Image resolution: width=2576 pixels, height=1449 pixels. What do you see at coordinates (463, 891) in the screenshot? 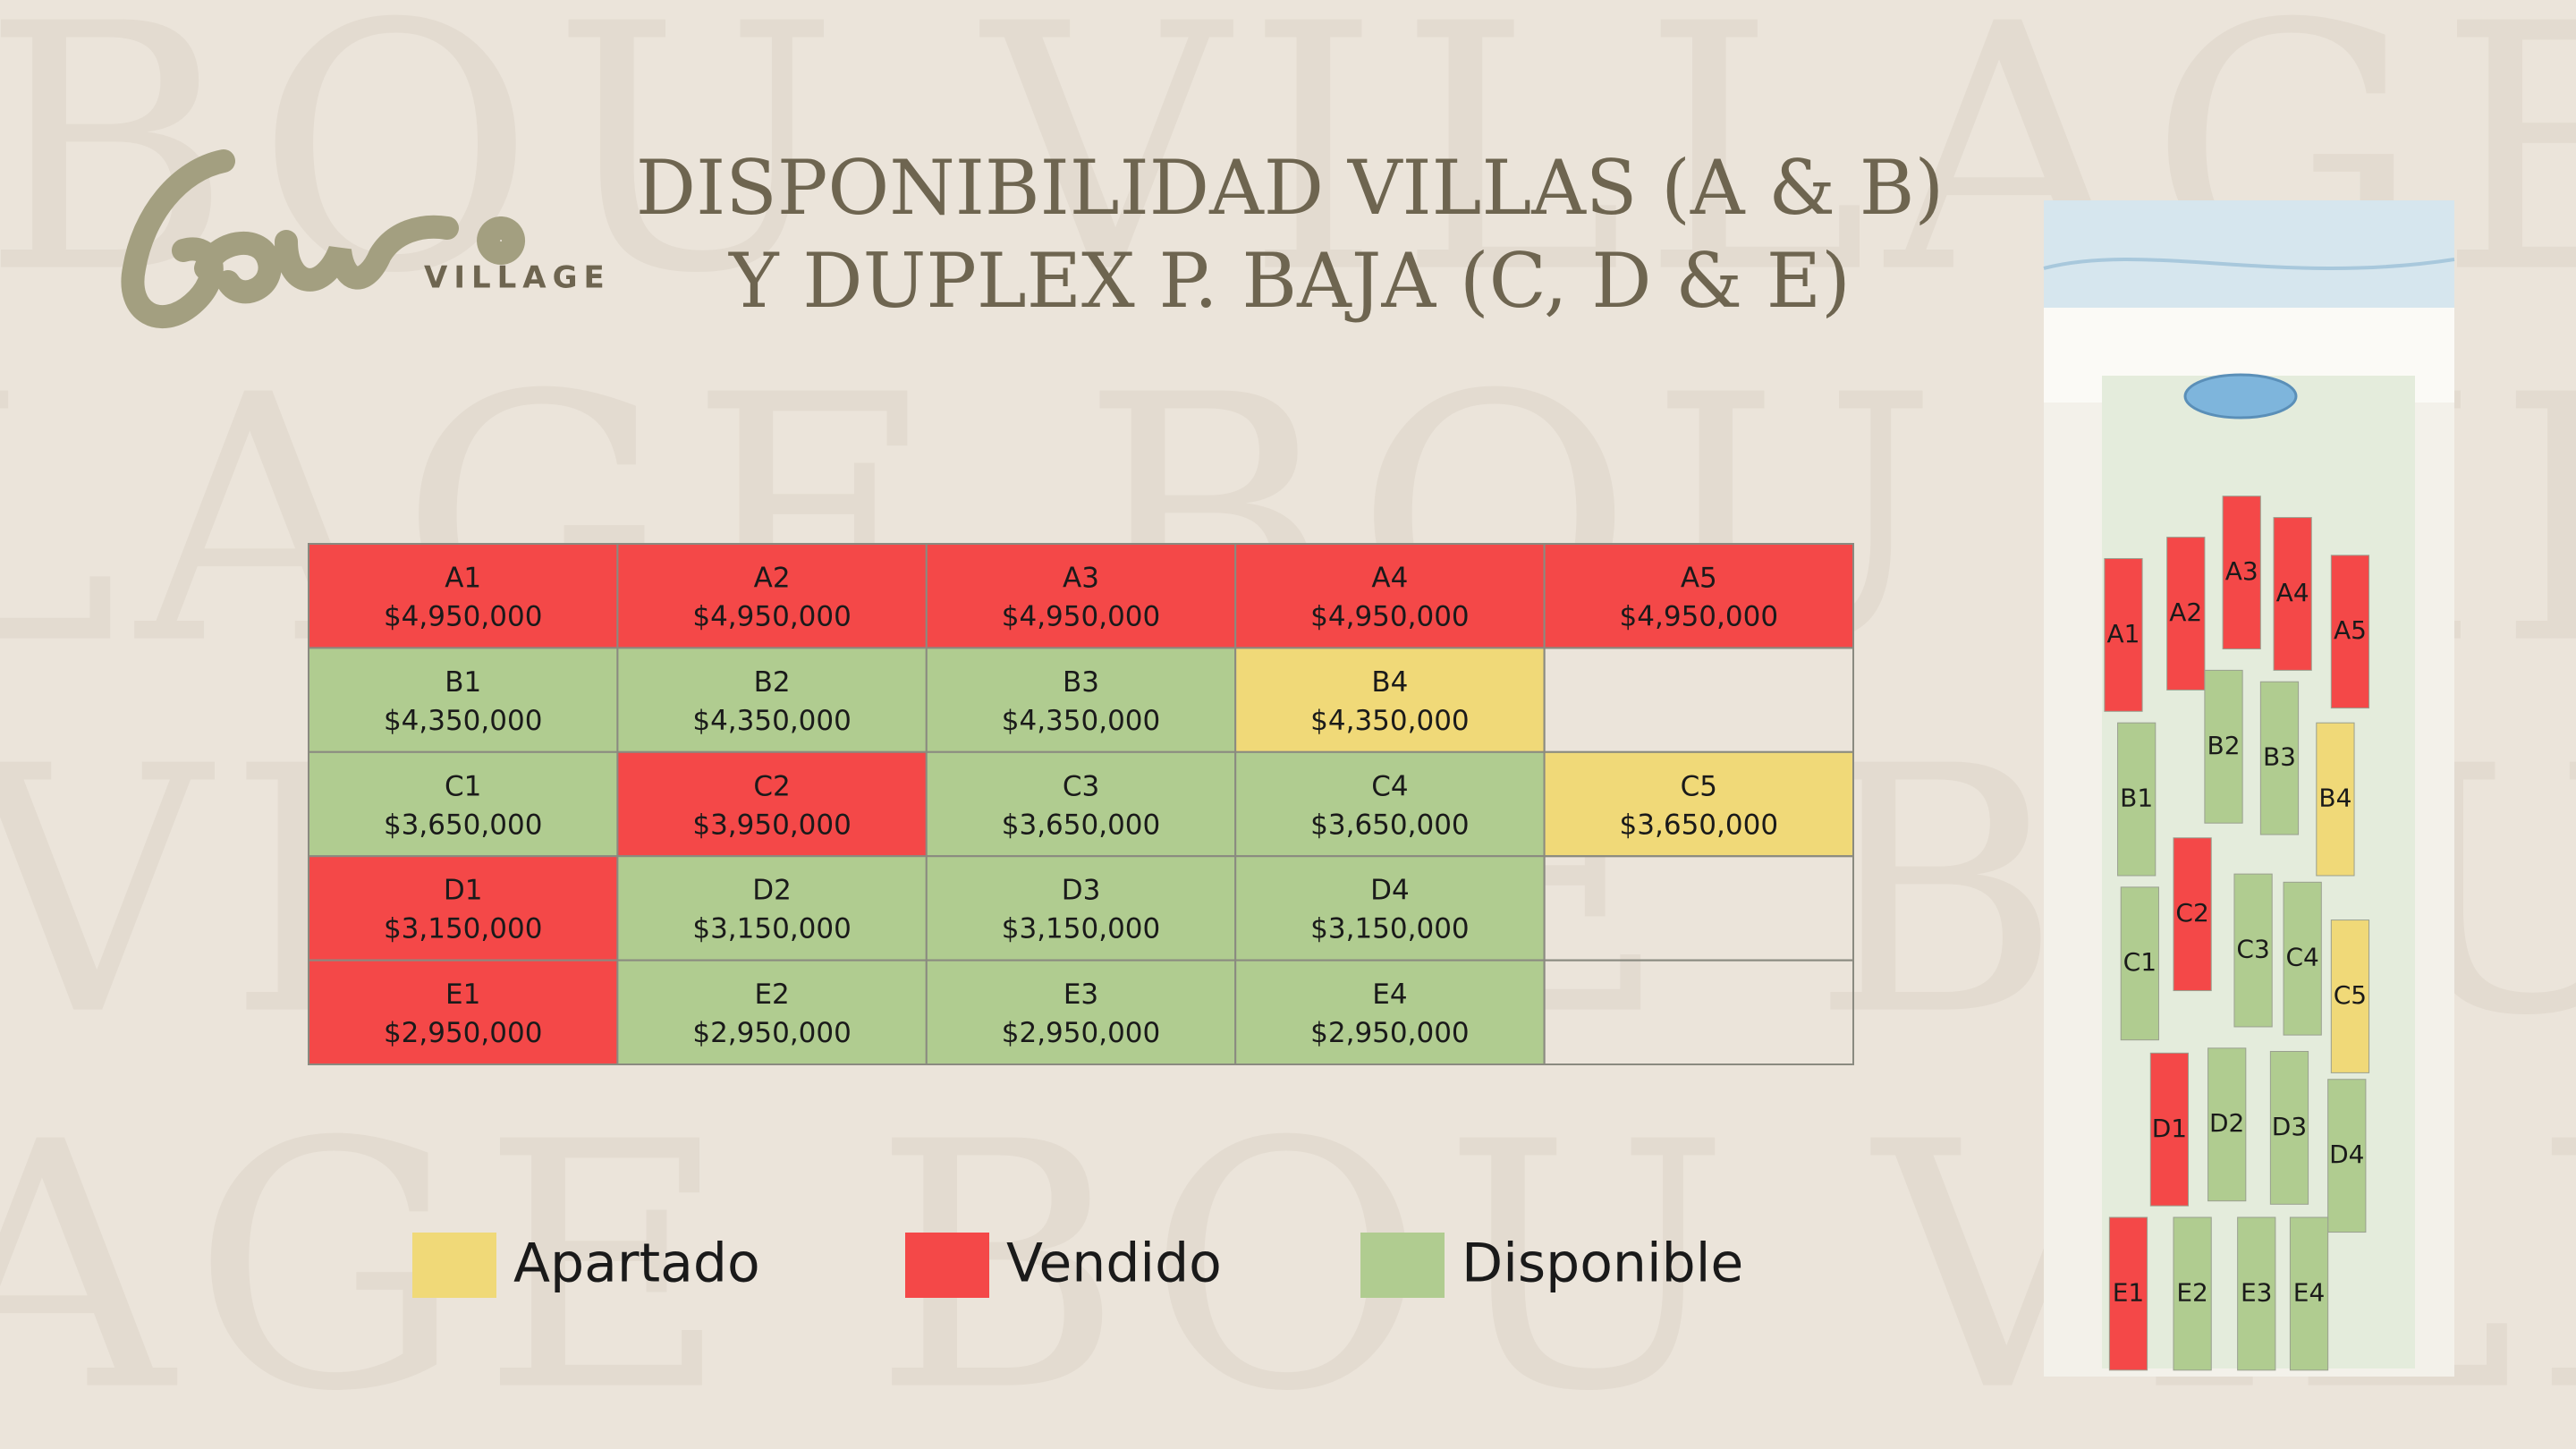
I see `unit-label: D1` at bounding box center [463, 891].